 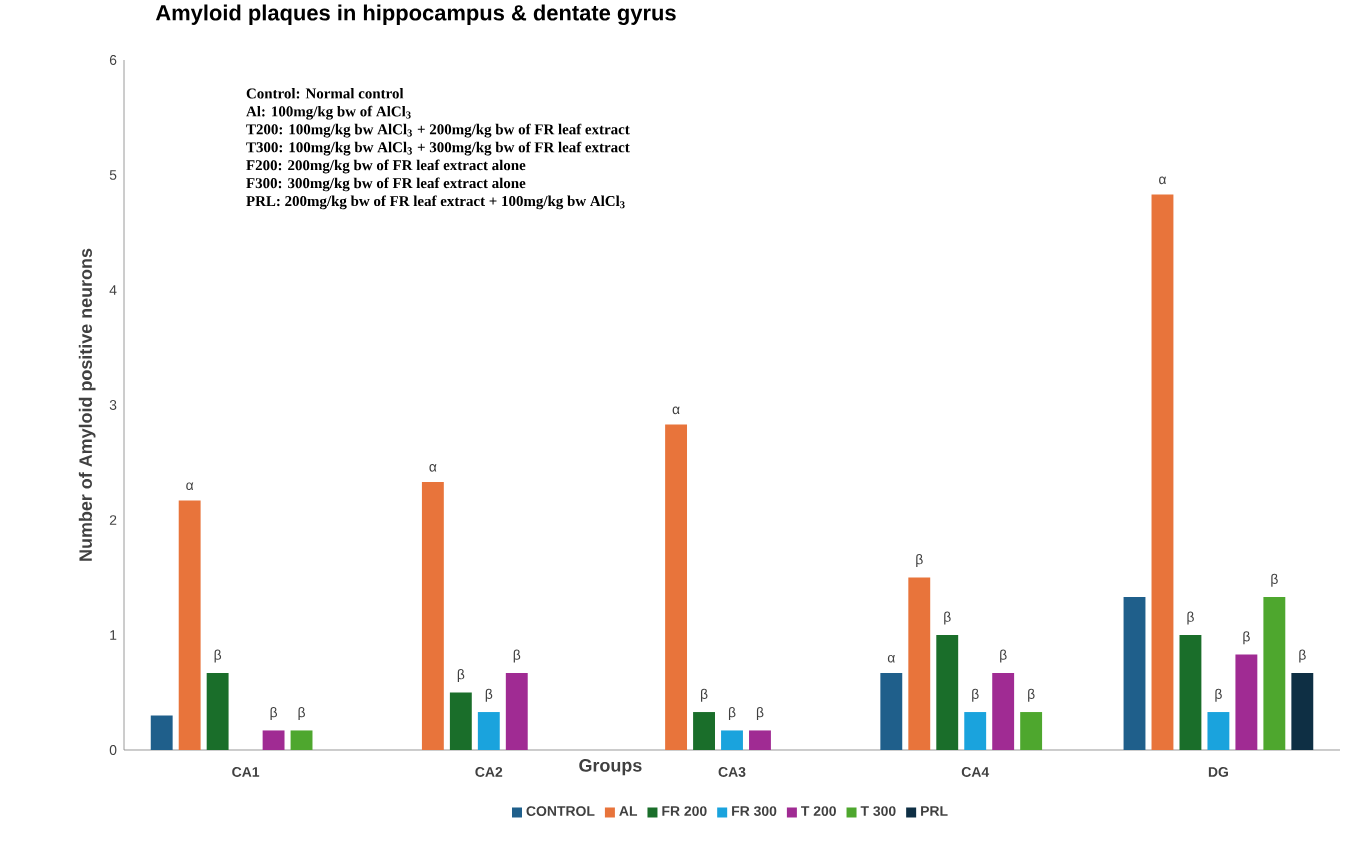 What do you see at coordinates (415, 15) in the screenshot?
I see `chart-title: Amyloid plaques in hippocampus & dentate gyrus` at bounding box center [415, 15].